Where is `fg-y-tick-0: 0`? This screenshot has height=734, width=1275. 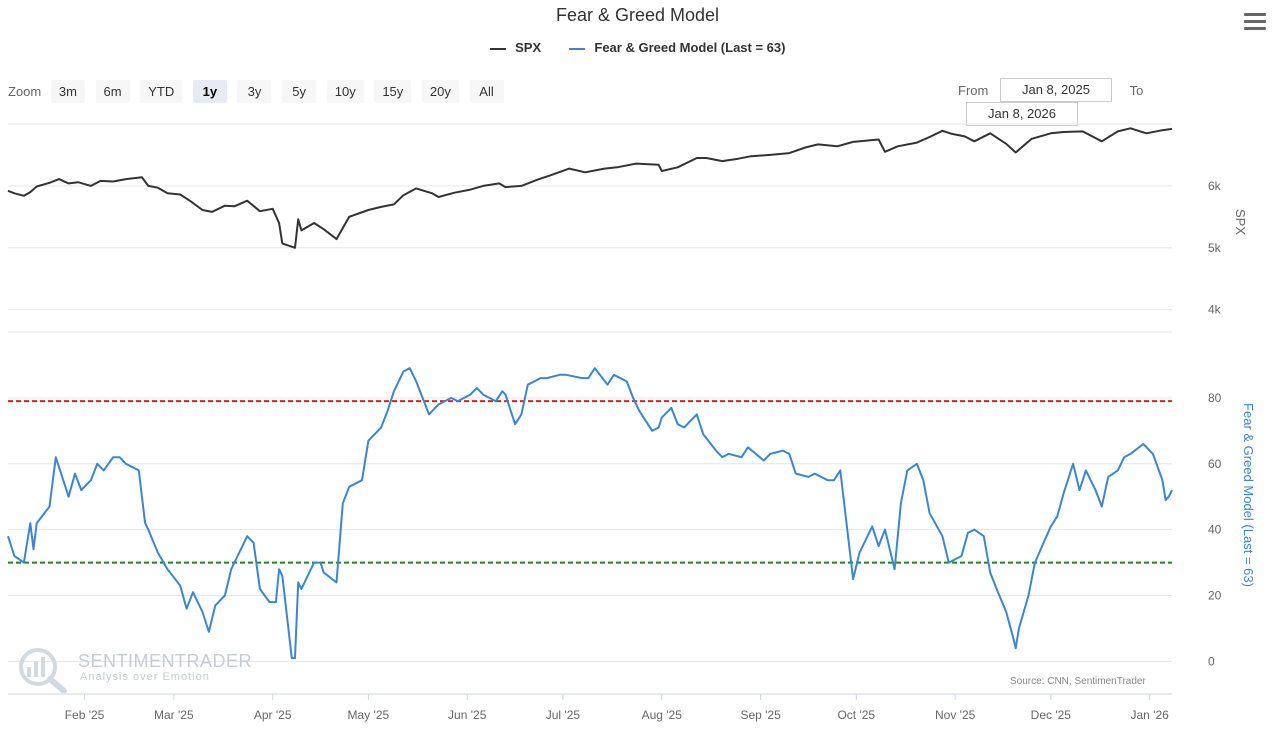
fg-y-tick-0: 0 is located at coordinates (1211, 661).